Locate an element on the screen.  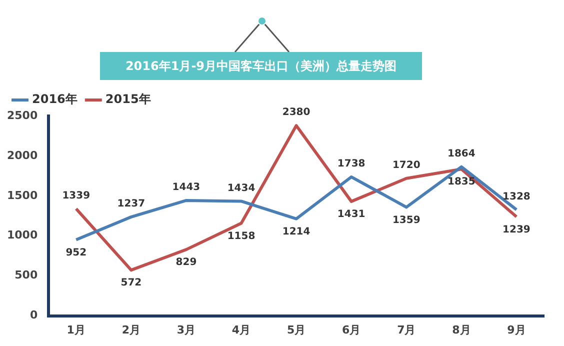
y-tick-label: 2000 is located at coordinates (22, 155).